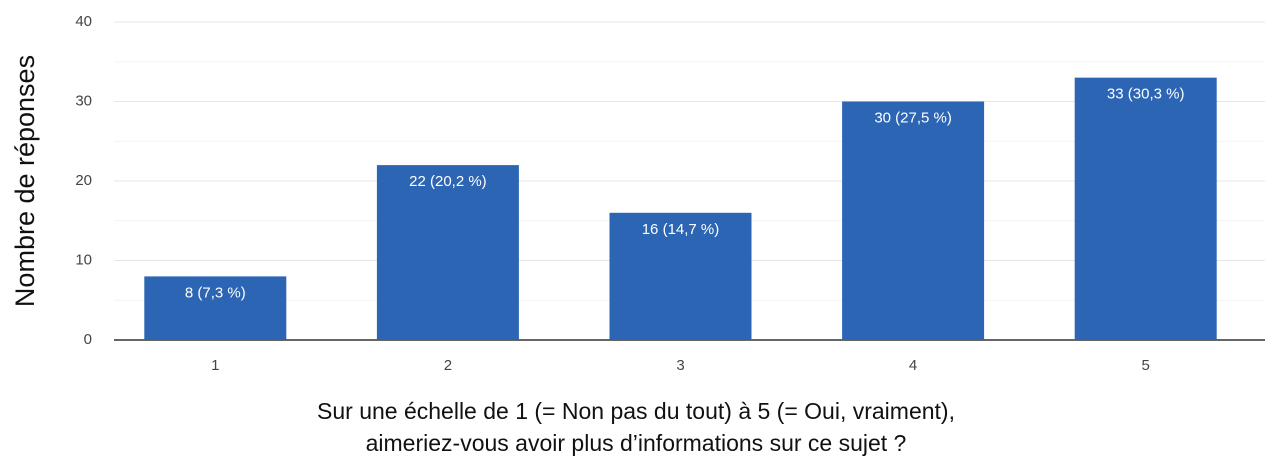  I want to click on x-tick-label: 5, so click(1146, 365).